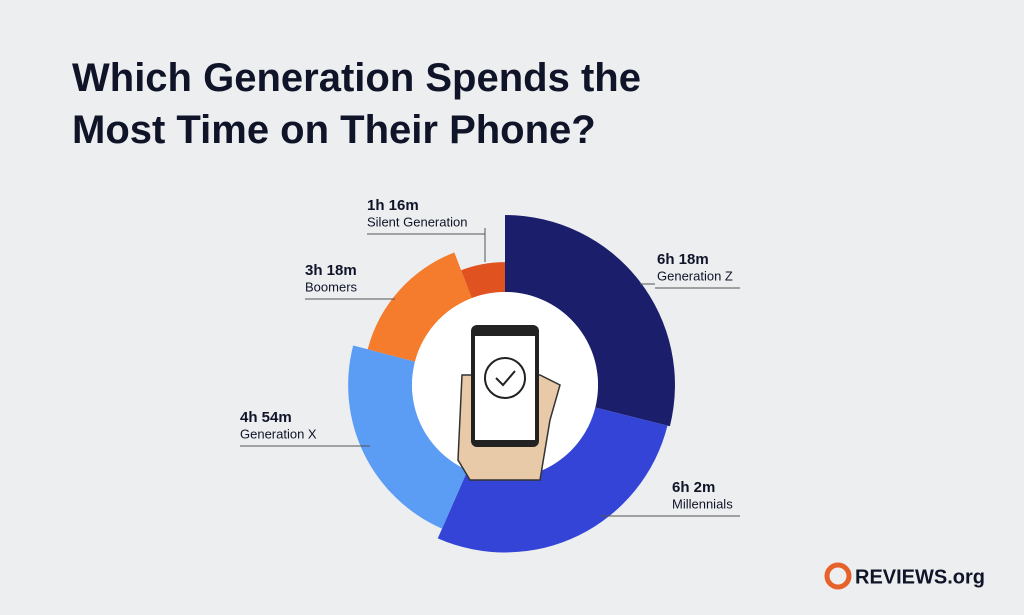  I want to click on category-label: Generation Z, so click(695, 275).